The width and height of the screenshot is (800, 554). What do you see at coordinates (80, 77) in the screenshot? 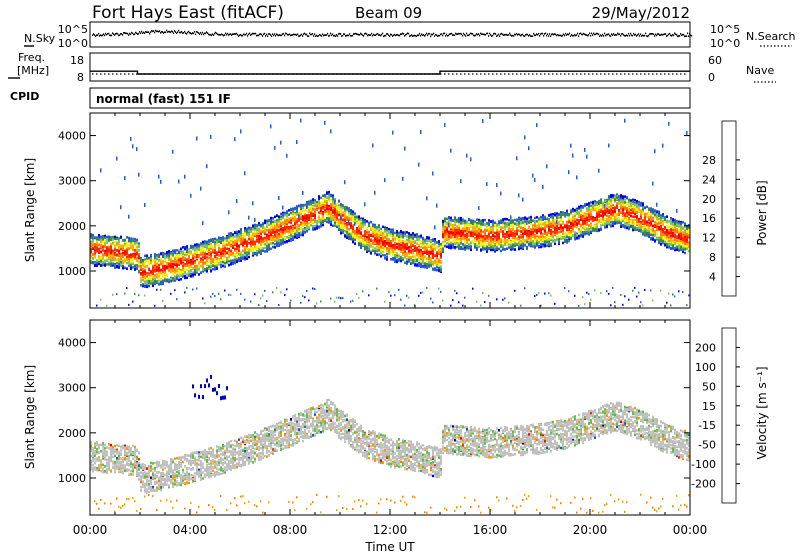
I see `freq-tick-8: 8` at bounding box center [80, 77].